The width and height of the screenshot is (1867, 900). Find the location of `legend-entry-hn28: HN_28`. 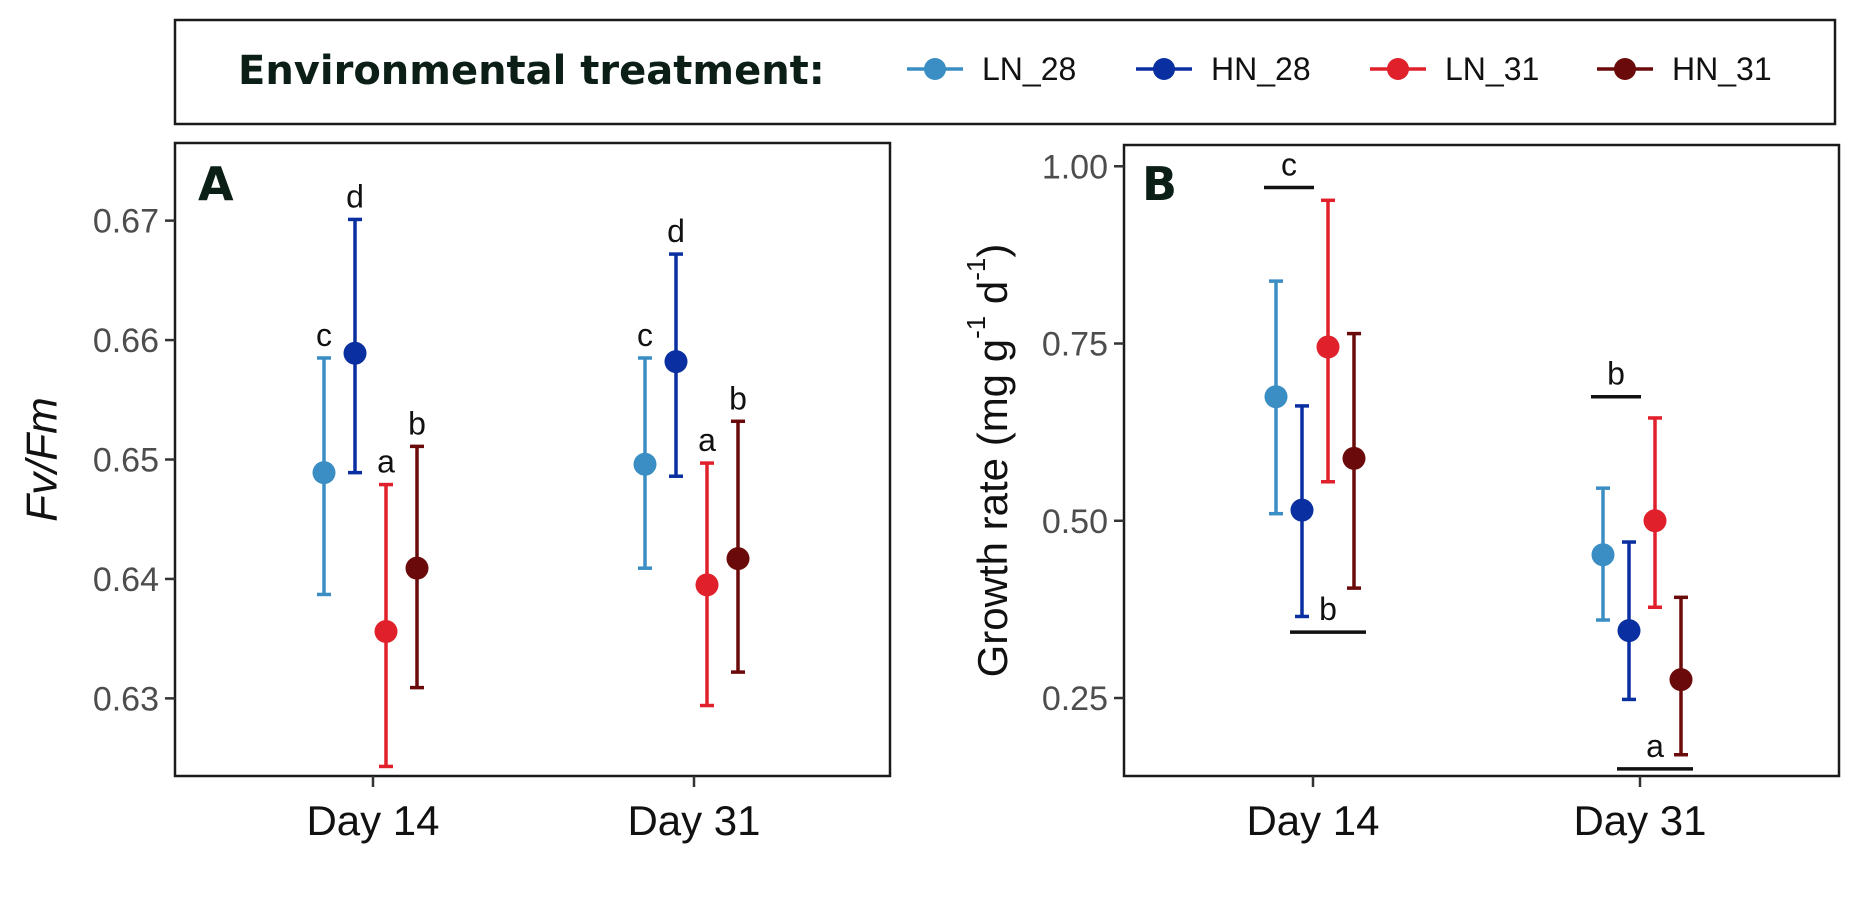

legend-entry-hn28: HN_28 is located at coordinates (1223, 69).